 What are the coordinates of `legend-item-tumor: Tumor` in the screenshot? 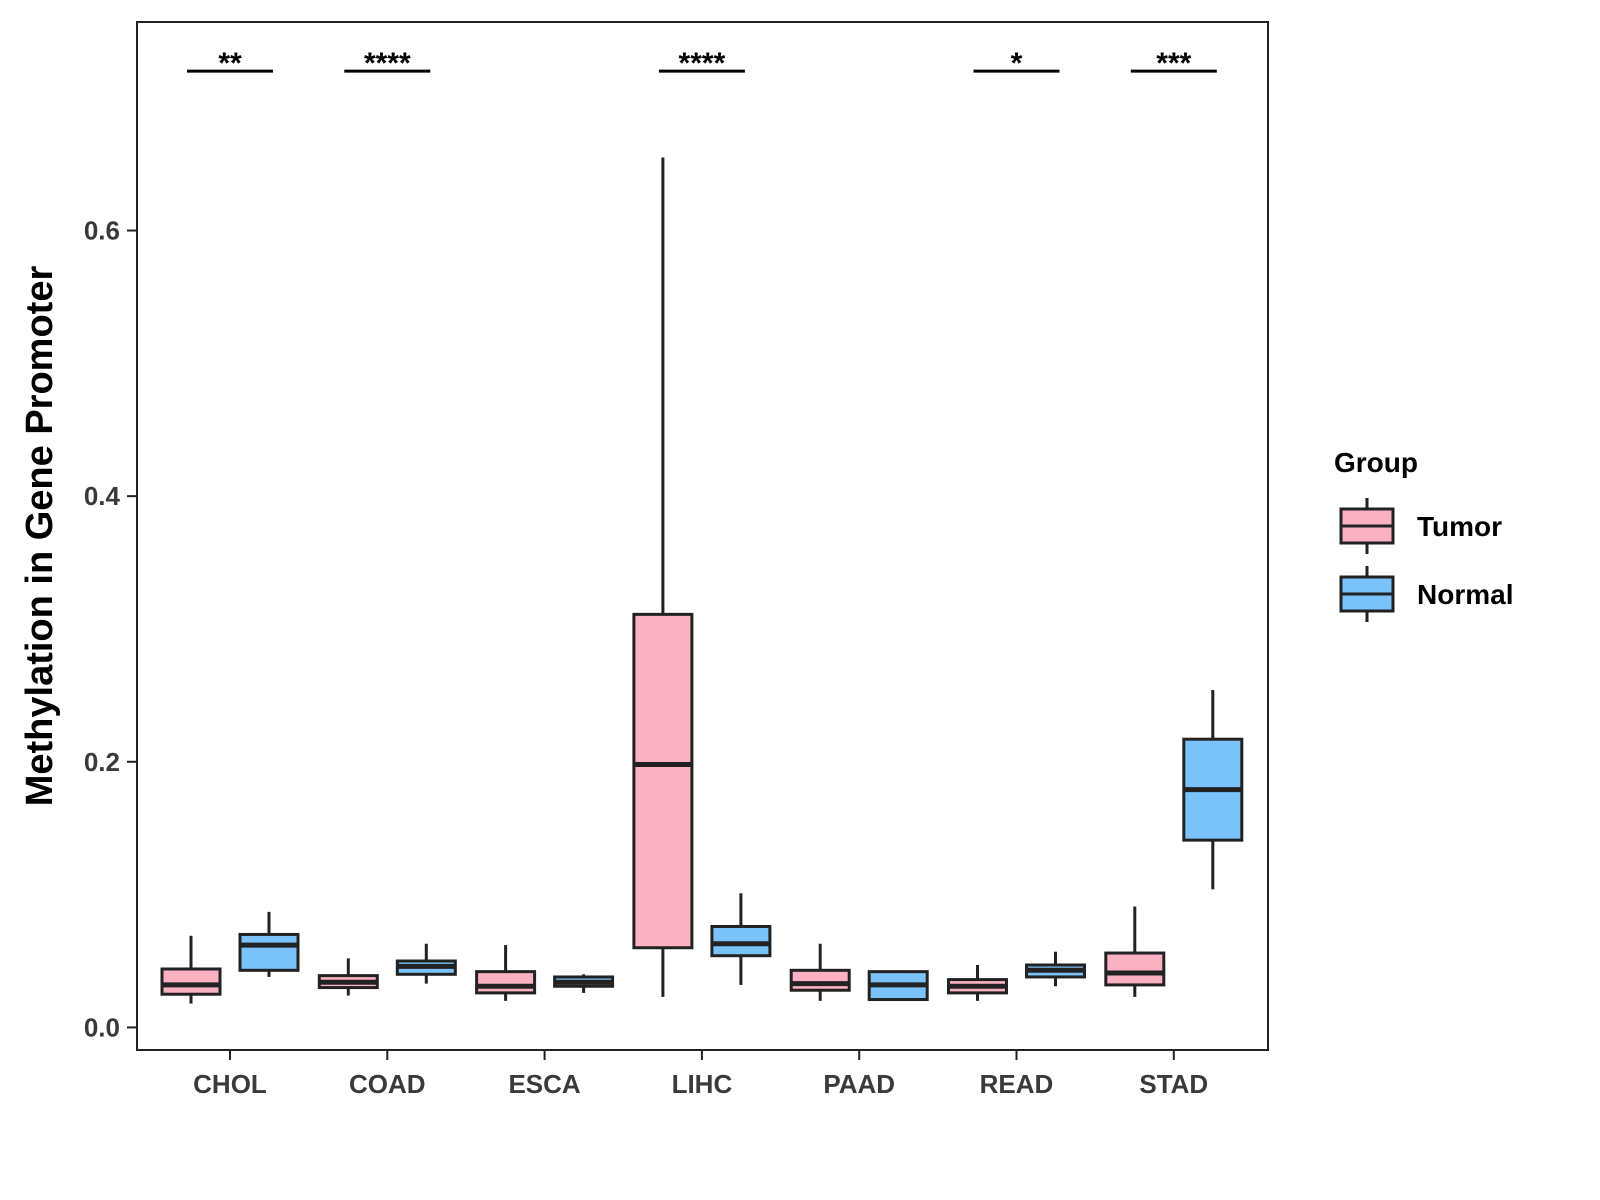 It's located at (1420, 526).